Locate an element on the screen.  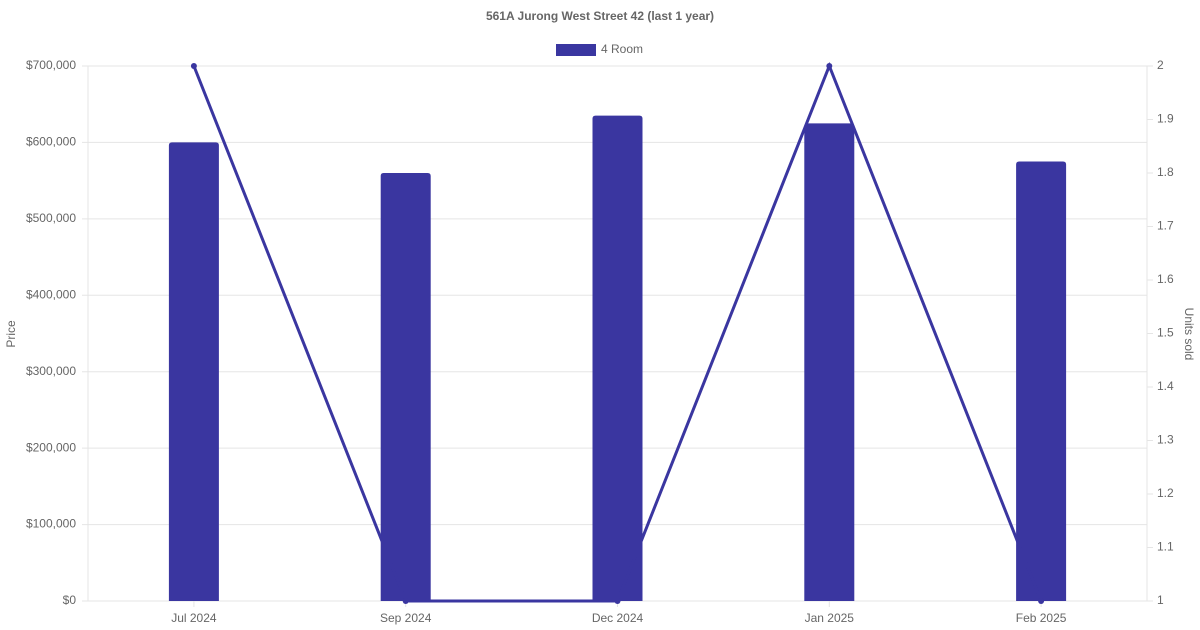
y-tick-label: $500,000 is located at coordinates (51, 218).